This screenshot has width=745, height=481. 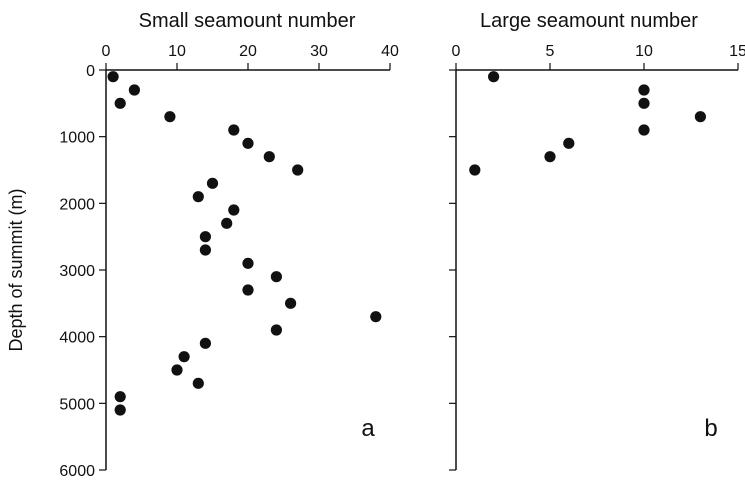 What do you see at coordinates (737, 51) in the screenshot?
I see `panel-b-x-tick-label: 15` at bounding box center [737, 51].